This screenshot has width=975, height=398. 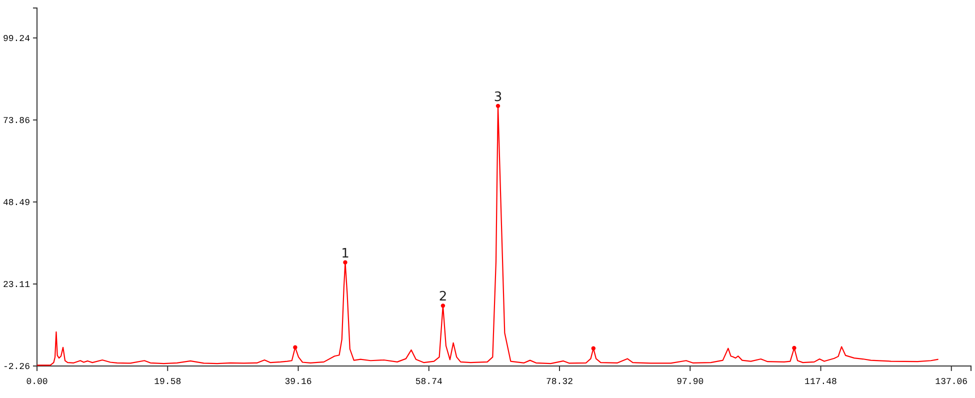 I want to click on x-tick-label: 19.58, so click(x=168, y=381).